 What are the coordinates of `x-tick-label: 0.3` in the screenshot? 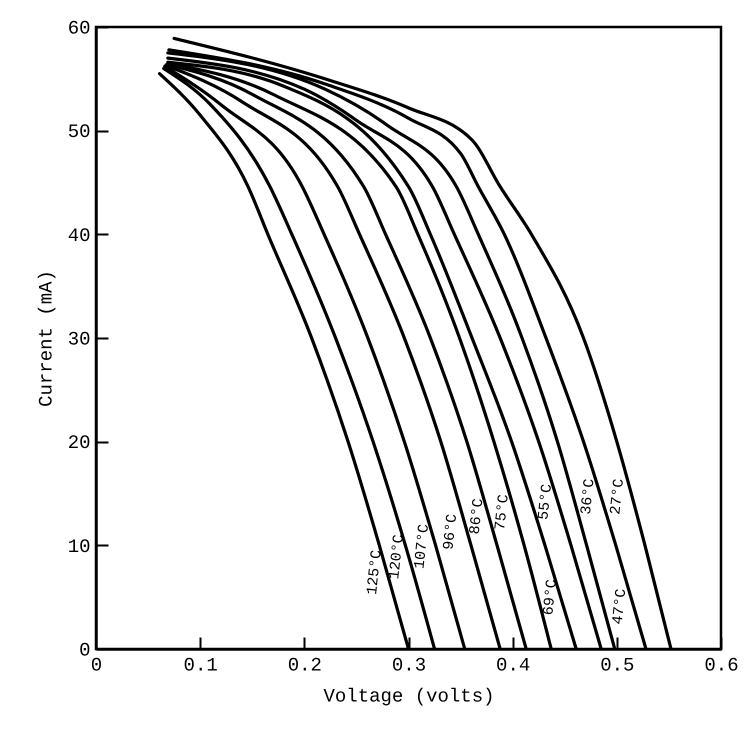 It's located at (409, 665).